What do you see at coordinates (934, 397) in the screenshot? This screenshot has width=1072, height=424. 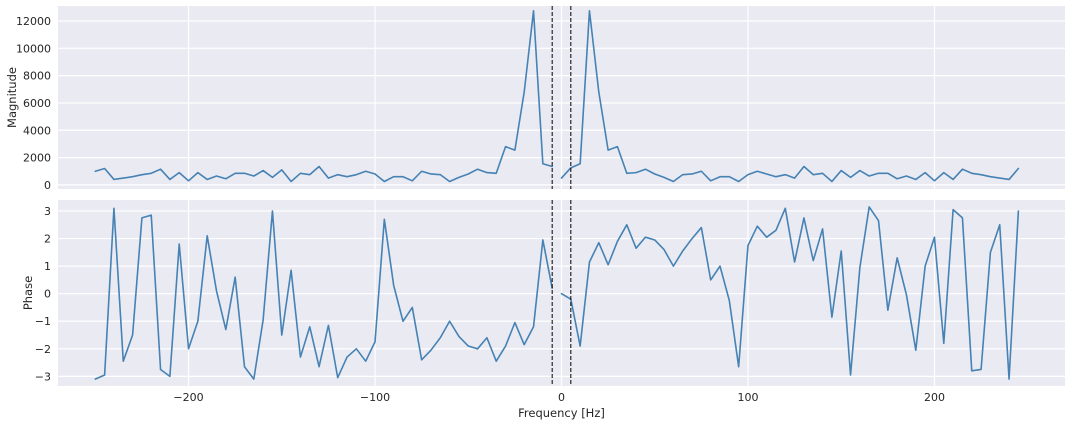 I see `phase-x-tick-label: 200` at bounding box center [934, 397].